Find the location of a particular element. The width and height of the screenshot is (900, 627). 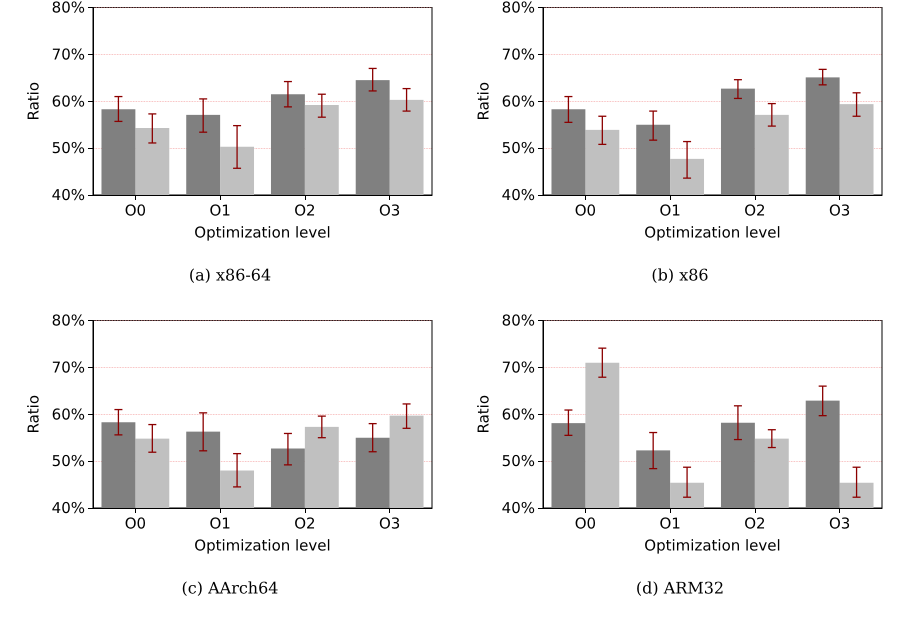

text: (c) AArch64 is located at coordinates (230, 588).